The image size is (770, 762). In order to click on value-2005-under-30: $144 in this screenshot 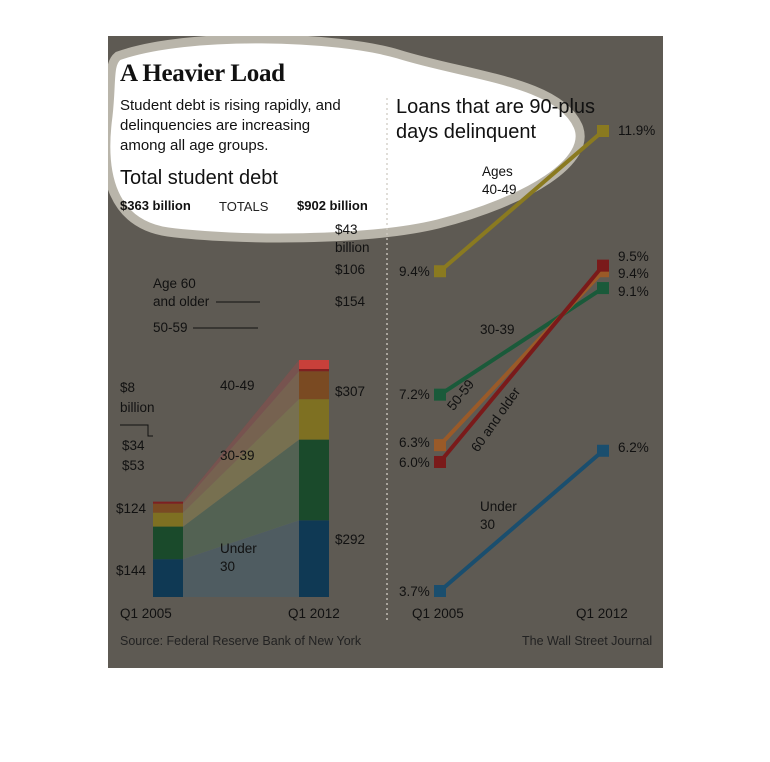, I will do `click(131, 570)`.